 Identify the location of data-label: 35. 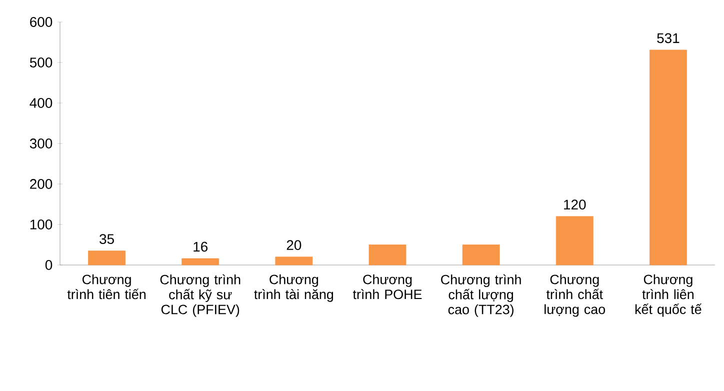
(107, 239).